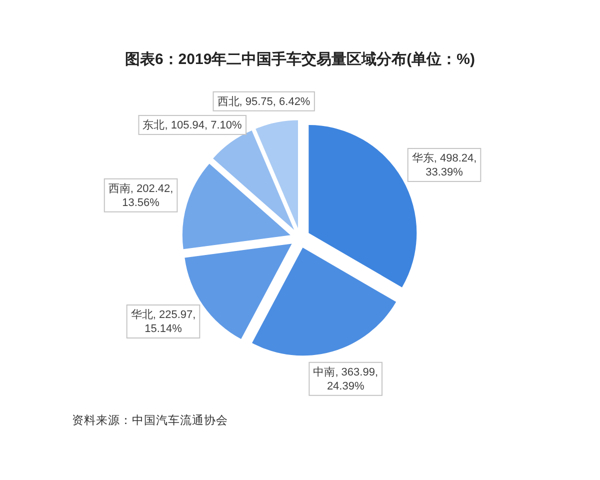  What do you see at coordinates (141, 195) in the screenshot?
I see `slice-label: 西南, 202.42, 13.56%` at bounding box center [141, 195].